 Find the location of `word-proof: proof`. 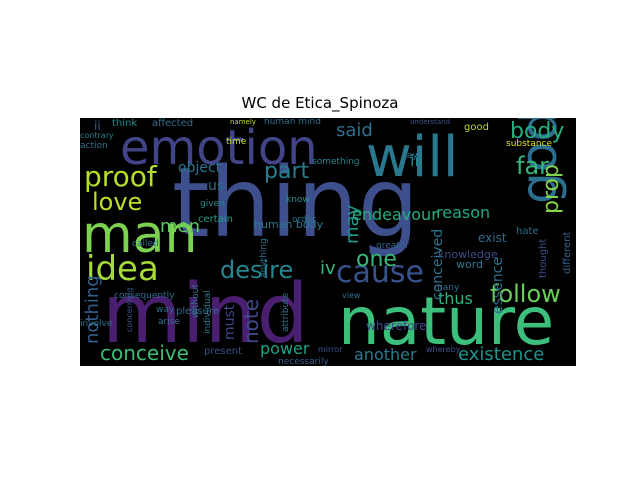

word-proof: proof is located at coordinates (121, 176).